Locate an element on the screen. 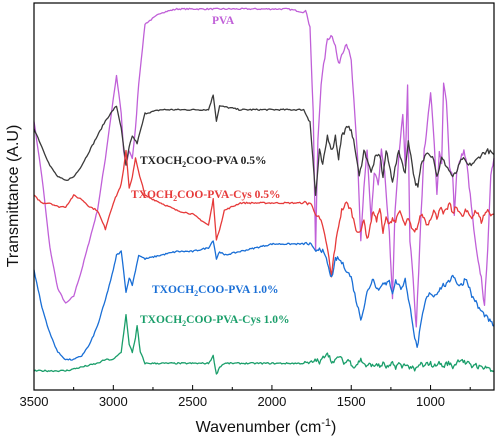 This screenshot has height=440, width=498. x-axis-title-main: Wavenumber (cm is located at coordinates (259, 427).